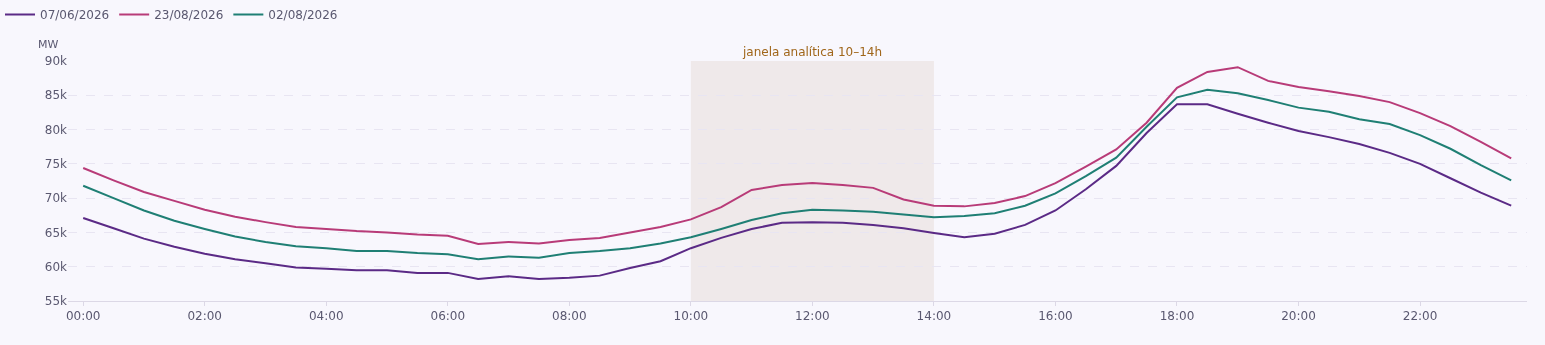  What do you see at coordinates (1298, 316) in the screenshot?
I see `x-tick-label: 20:00` at bounding box center [1298, 316].